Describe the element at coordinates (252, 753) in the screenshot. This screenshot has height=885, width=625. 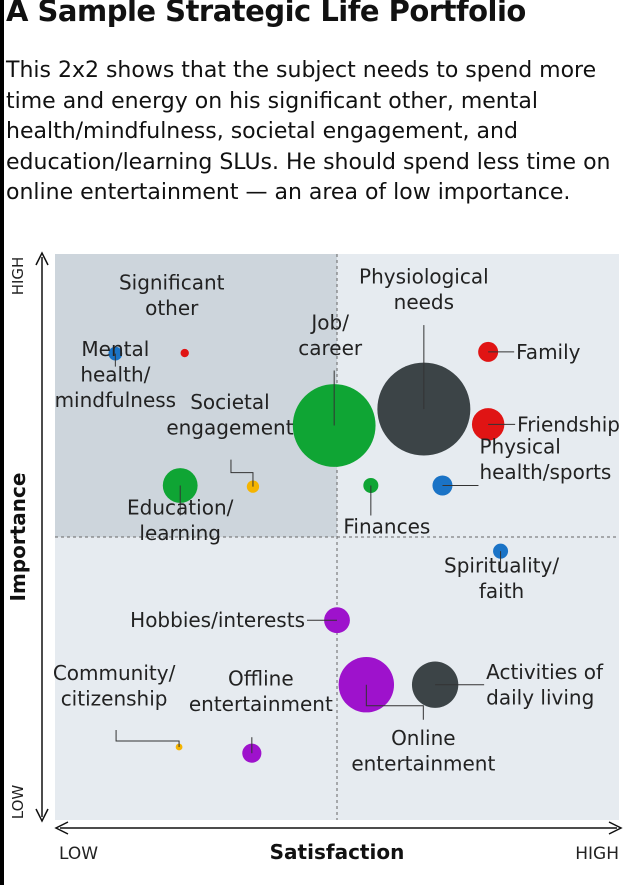
I see `point-offline-entertainment` at that location.